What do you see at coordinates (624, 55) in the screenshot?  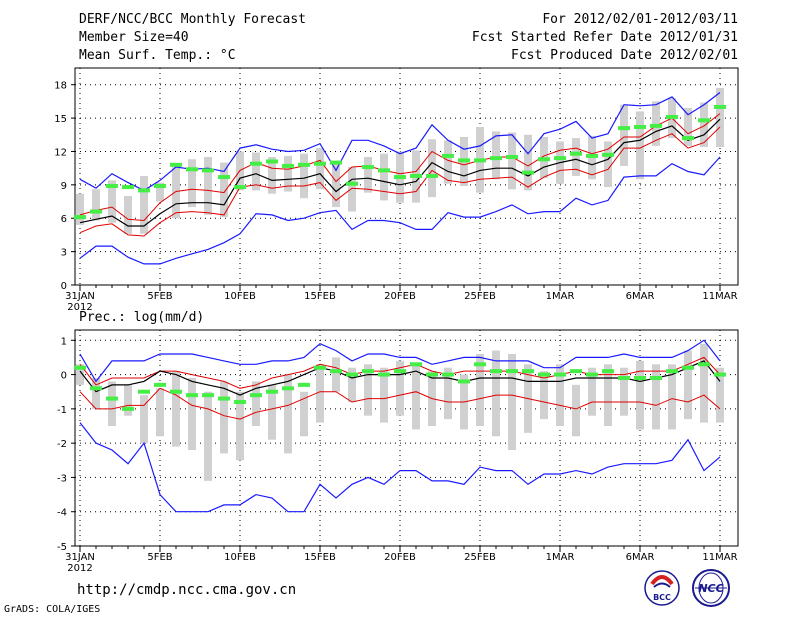 I see `forecast-produced-date: Fcst Produced Date 2012/02/01` at bounding box center [624, 55].